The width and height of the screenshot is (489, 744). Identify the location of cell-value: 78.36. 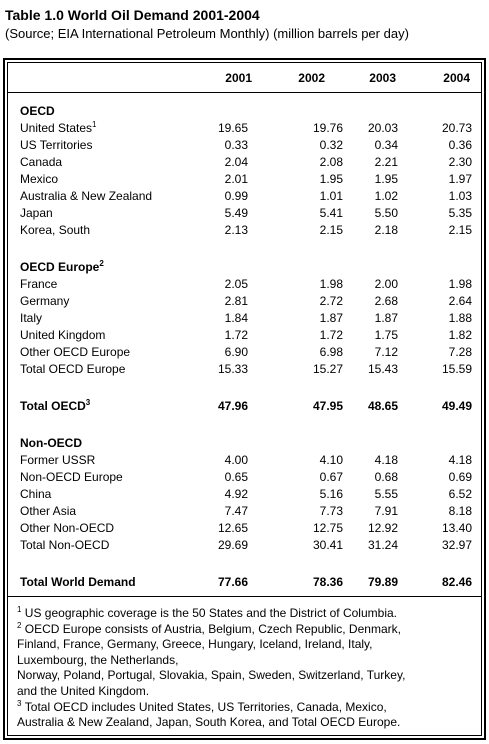
(328, 582).